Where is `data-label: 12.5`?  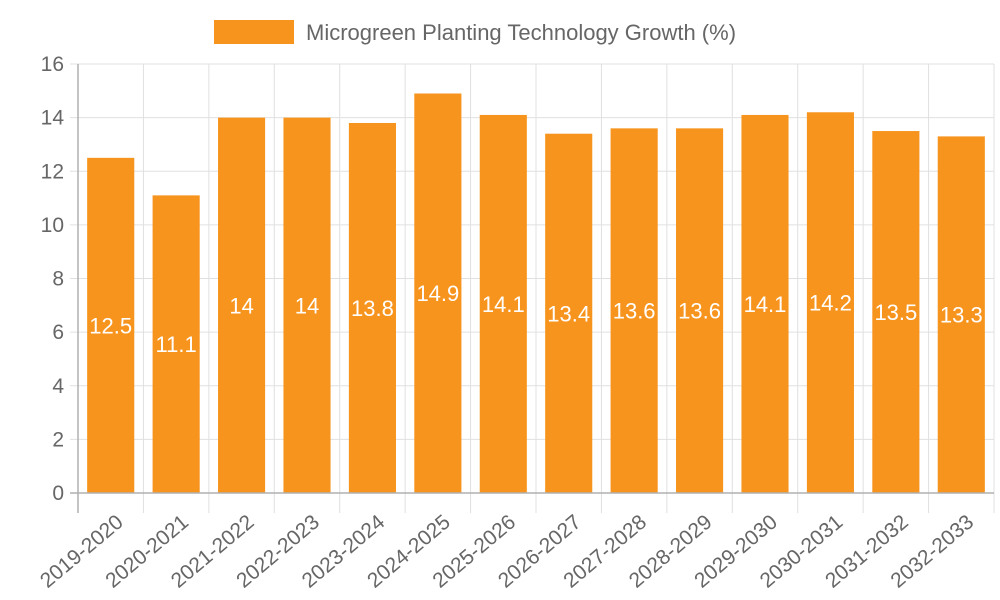 data-label: 12.5 is located at coordinates (110, 325).